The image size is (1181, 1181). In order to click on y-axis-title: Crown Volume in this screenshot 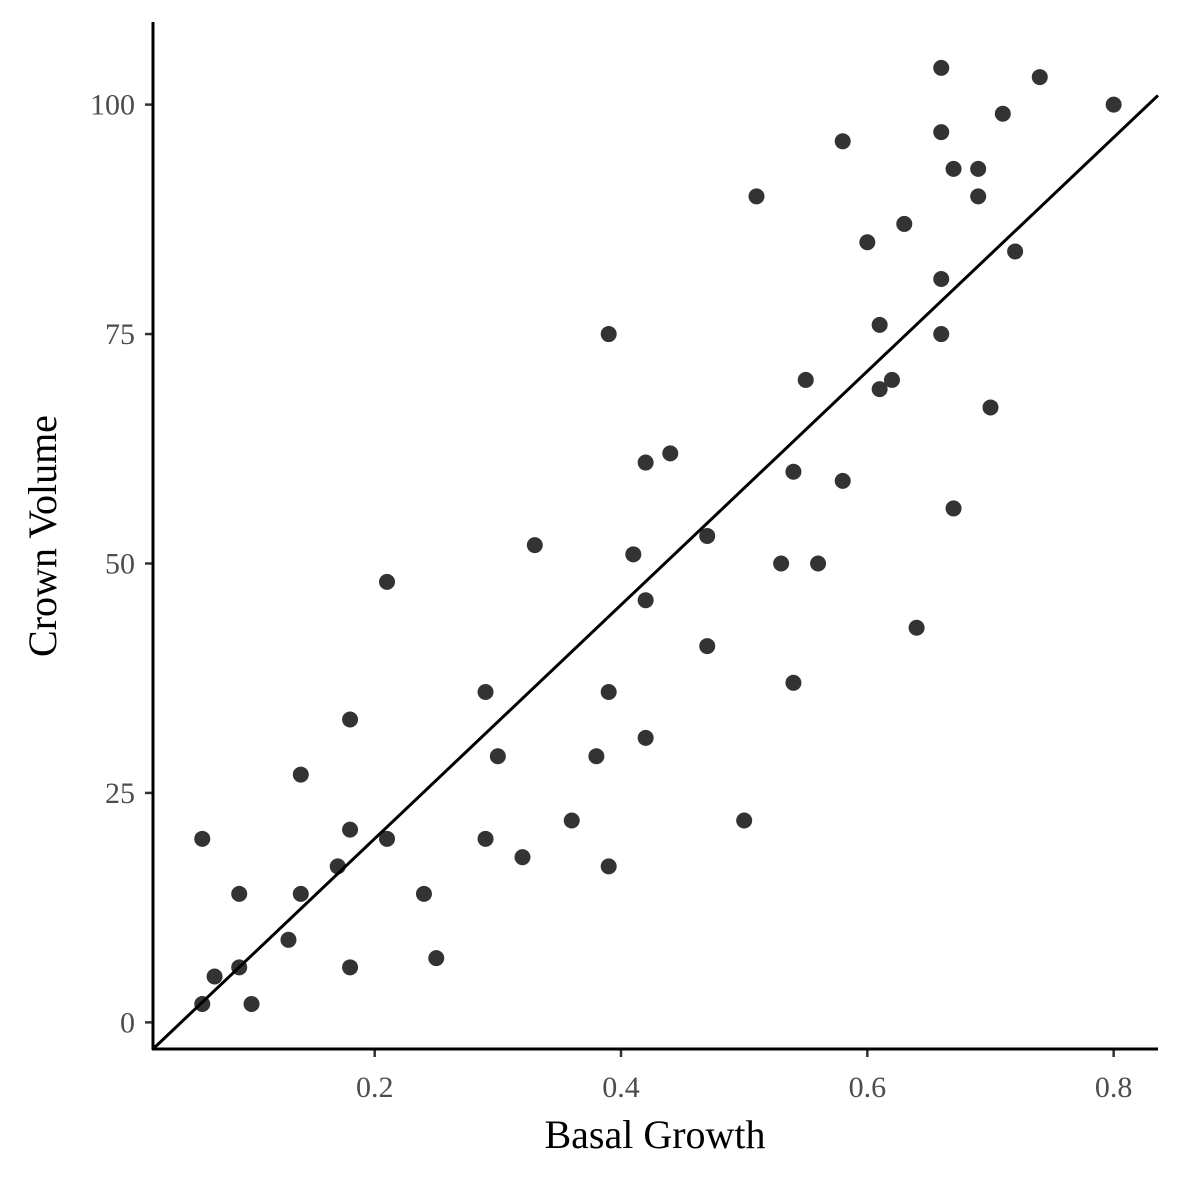, I will do `click(42, 536)`.